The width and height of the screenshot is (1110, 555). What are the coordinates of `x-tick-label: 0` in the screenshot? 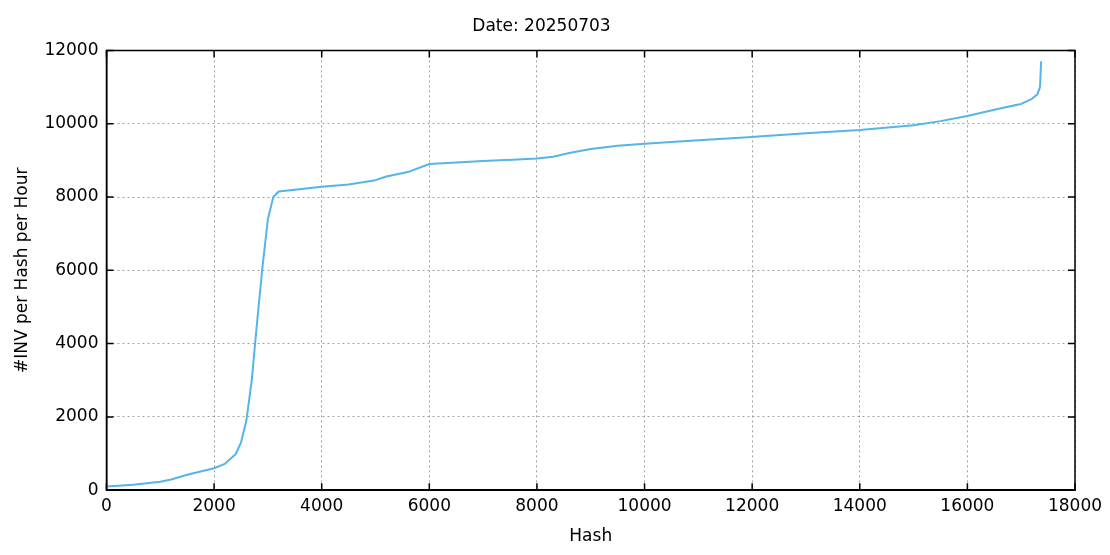 It's located at (106, 504).